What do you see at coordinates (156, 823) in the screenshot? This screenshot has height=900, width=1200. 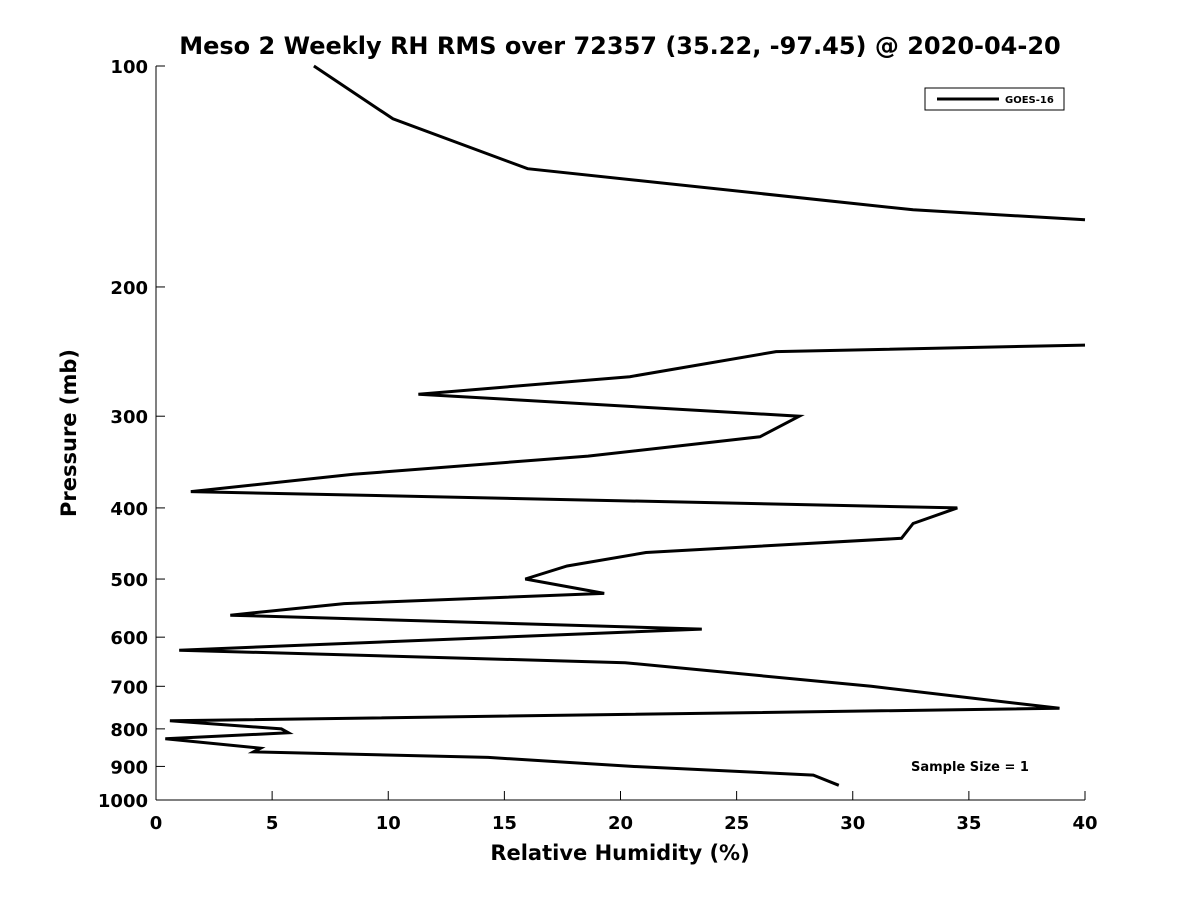 I see `x-tick-label: 0` at bounding box center [156, 823].